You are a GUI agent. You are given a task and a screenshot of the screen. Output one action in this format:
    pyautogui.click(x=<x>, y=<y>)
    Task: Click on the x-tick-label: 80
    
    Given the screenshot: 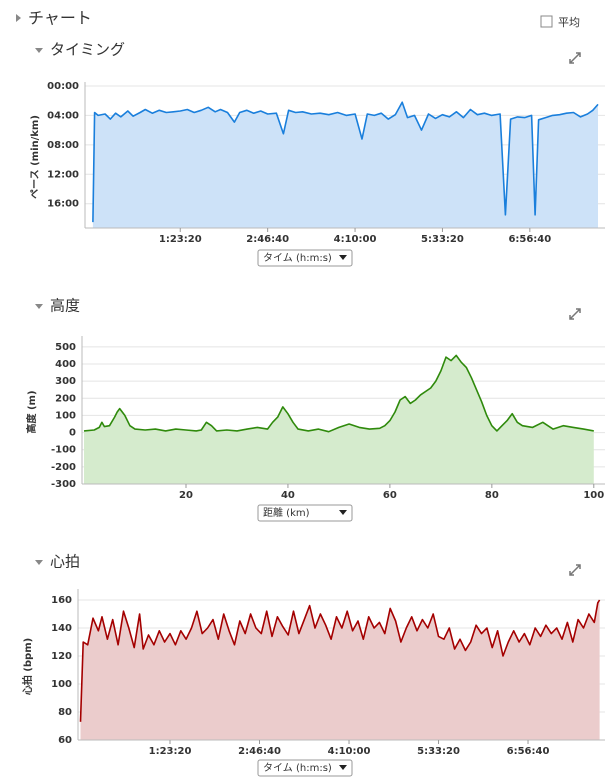 What is the action you would take?
    pyautogui.click(x=492, y=495)
    